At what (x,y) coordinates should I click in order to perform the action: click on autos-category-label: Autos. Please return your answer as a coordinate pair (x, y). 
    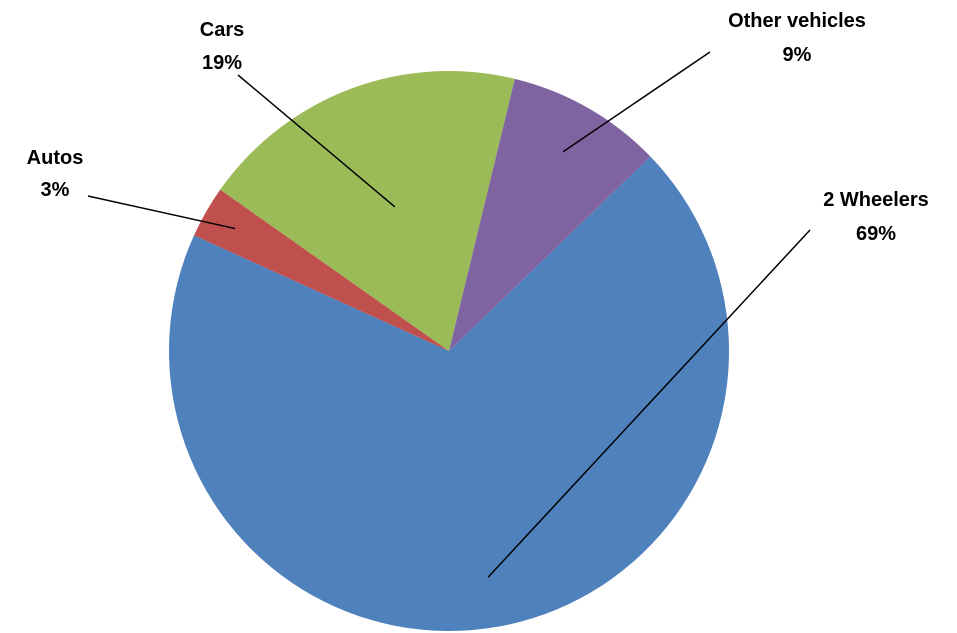
    Looking at the image, I should click on (55, 158).